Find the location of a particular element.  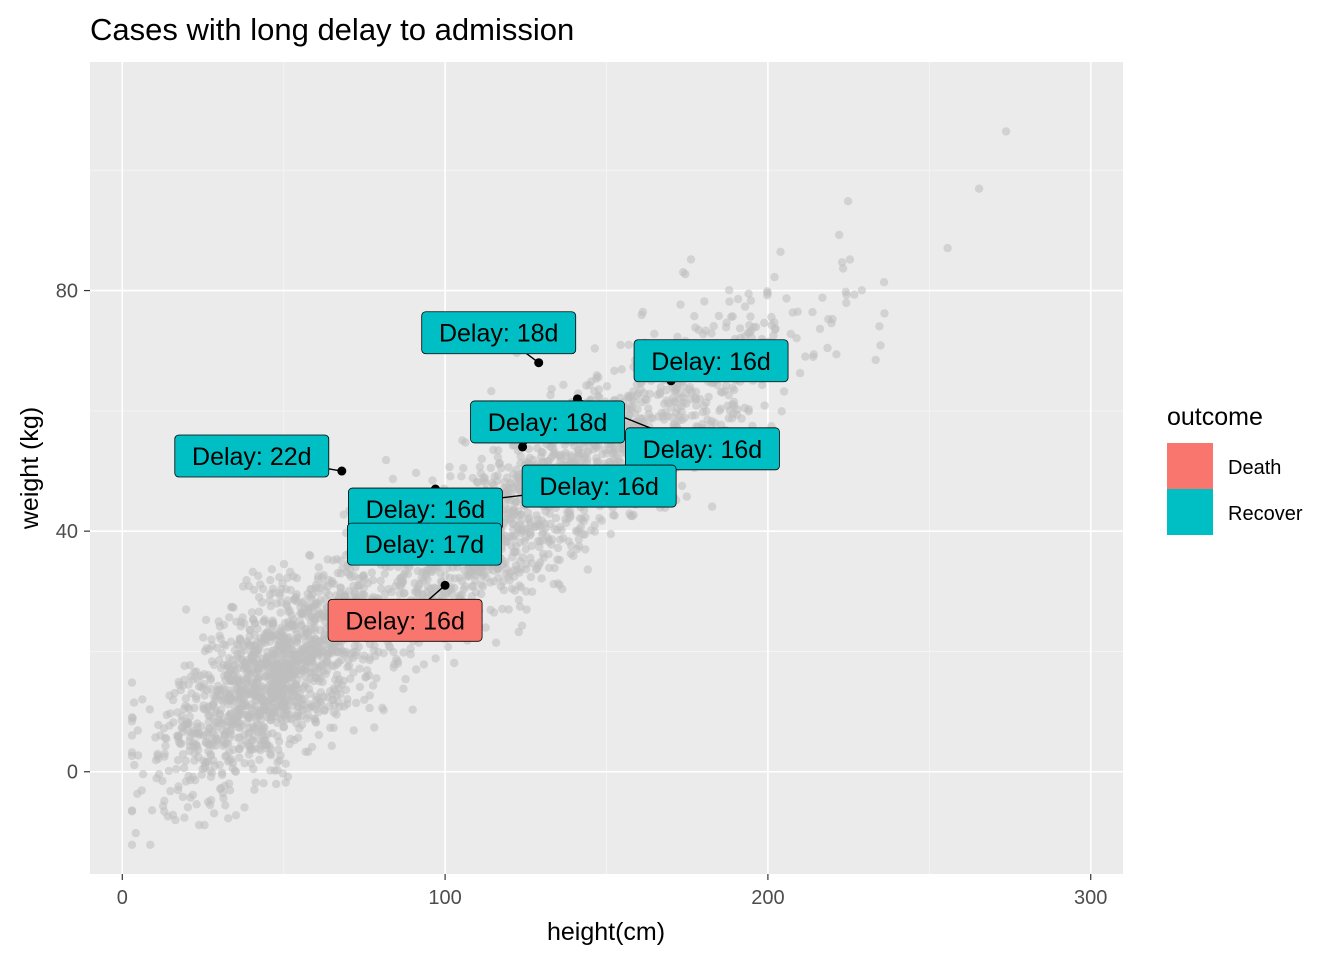

legend: outcome Death Recover is located at coordinates (1235, 469).